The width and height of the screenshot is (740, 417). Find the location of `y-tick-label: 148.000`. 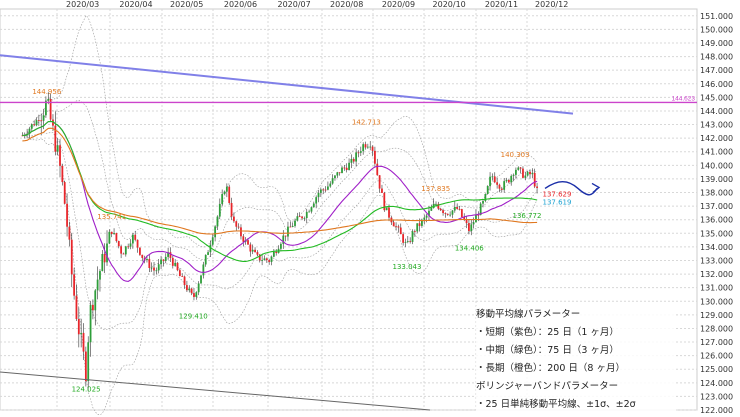

y-tick-label: 148.000 is located at coordinates (716, 57).